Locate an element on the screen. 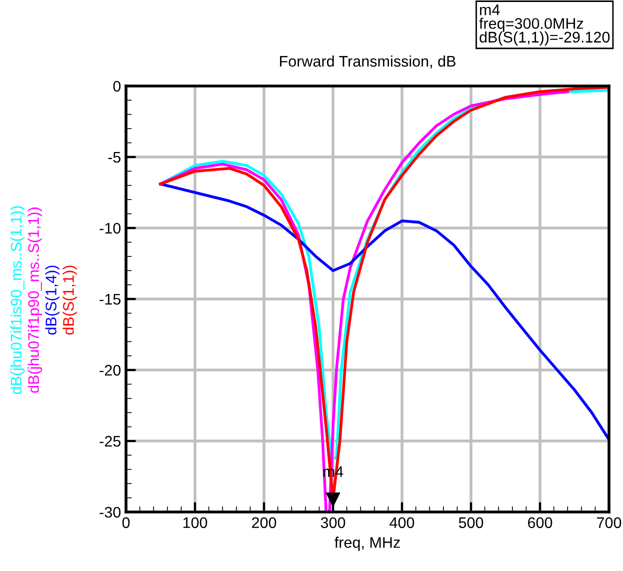  chart-title: Forward Transmission, dB is located at coordinates (368, 62).